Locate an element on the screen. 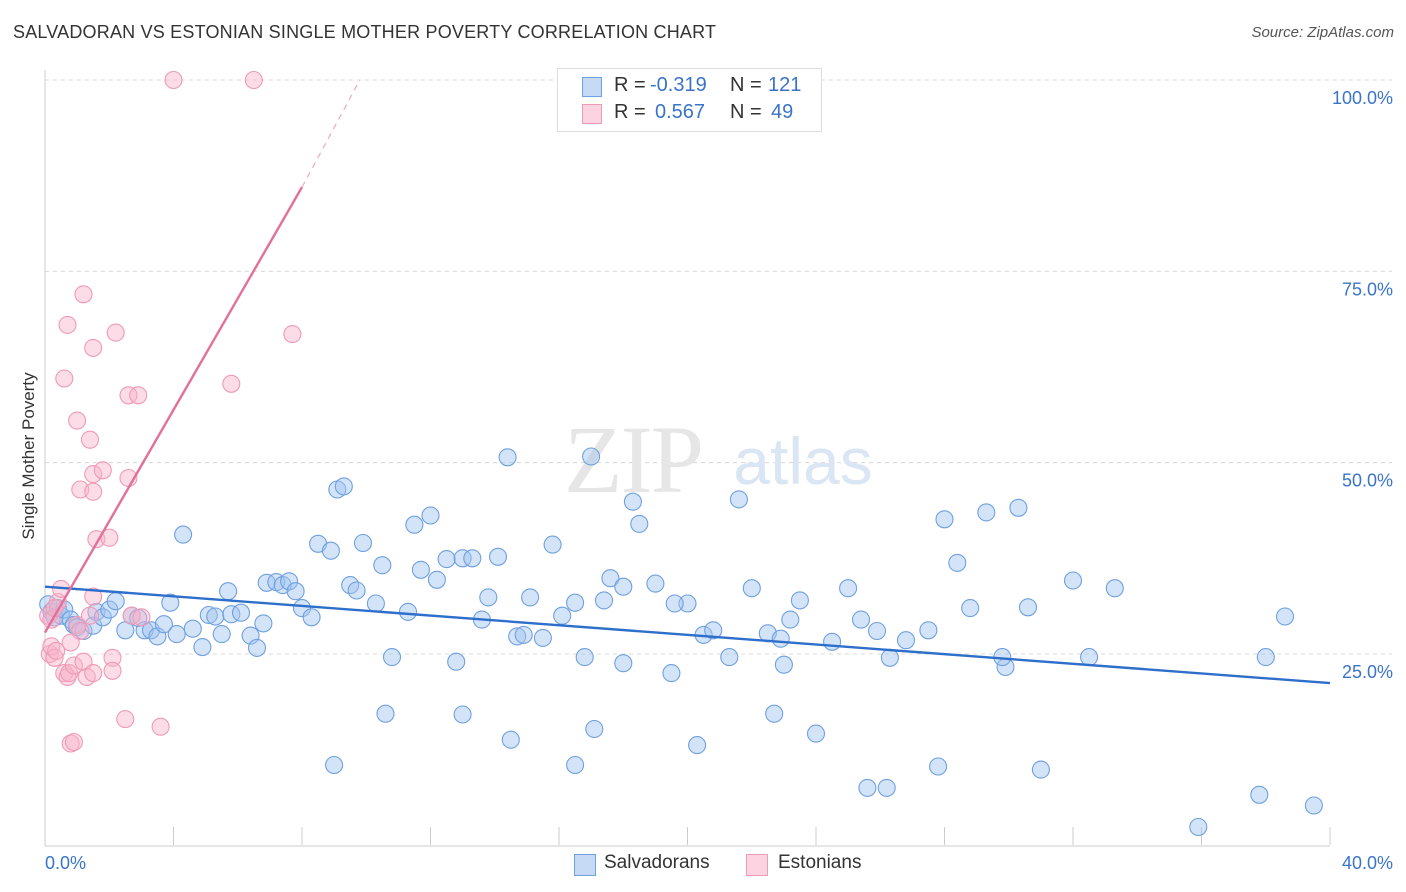 Image resolution: width=1406 pixels, height=892 pixels. legend-r-value: 0.567 is located at coordinates (680, 112).